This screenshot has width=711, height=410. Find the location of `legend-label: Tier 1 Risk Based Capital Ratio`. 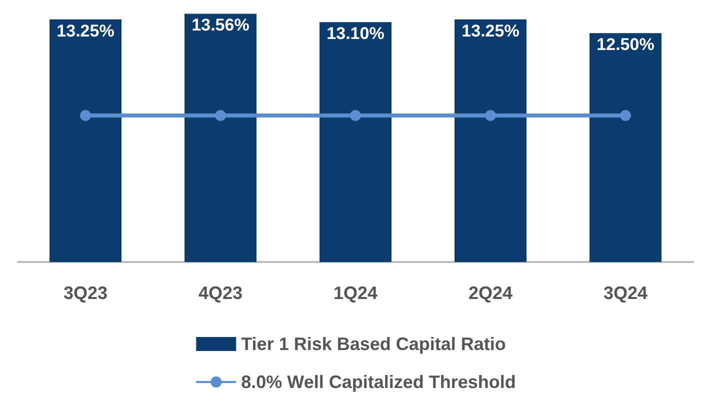

legend-label: Tier 1 Risk Based Capital Ratio is located at coordinates (373, 344).